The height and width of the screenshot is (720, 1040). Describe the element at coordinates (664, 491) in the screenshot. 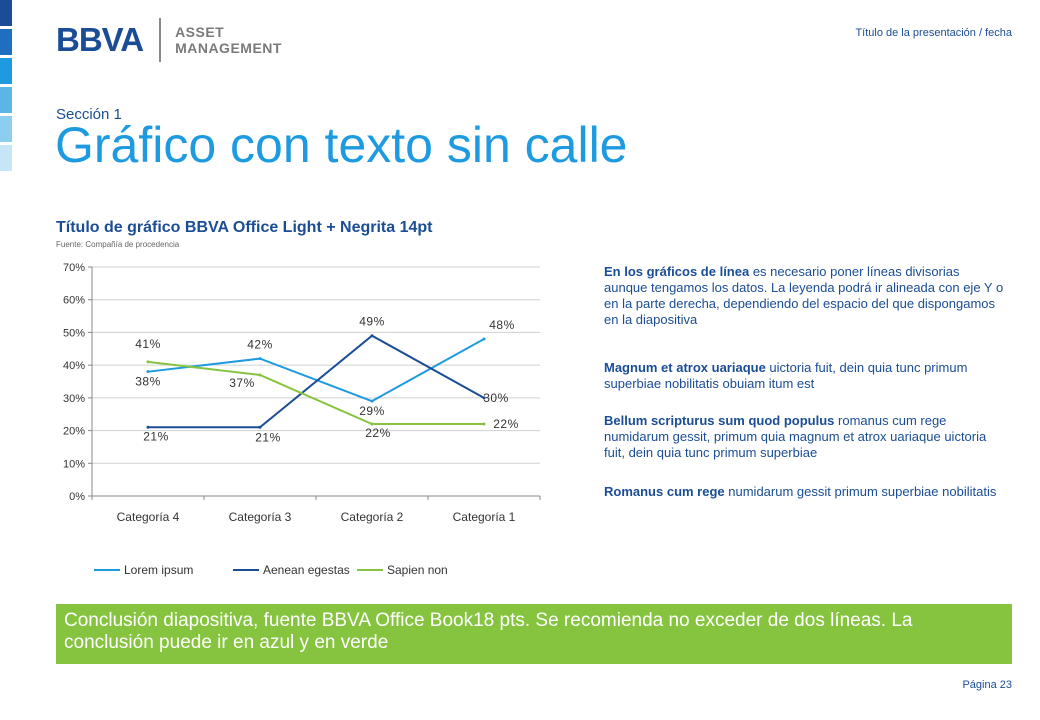

I see `paragraph-lead: Romanus cum rege` at that location.